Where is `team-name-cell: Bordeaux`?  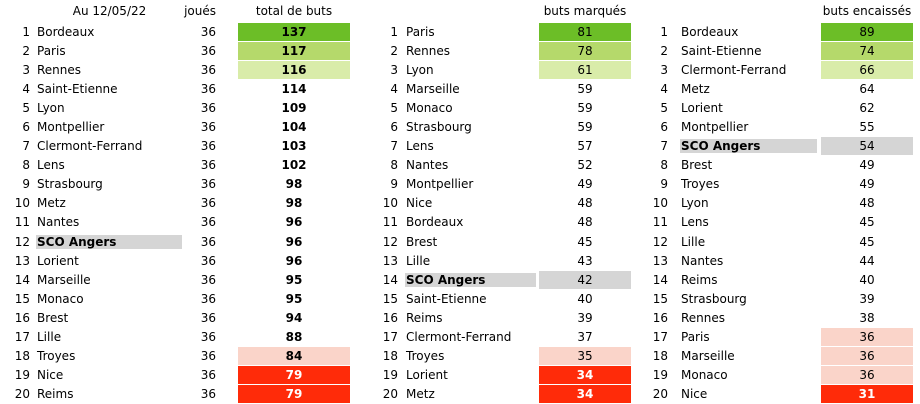 team-name-cell: Bordeaux is located at coordinates (710, 31).